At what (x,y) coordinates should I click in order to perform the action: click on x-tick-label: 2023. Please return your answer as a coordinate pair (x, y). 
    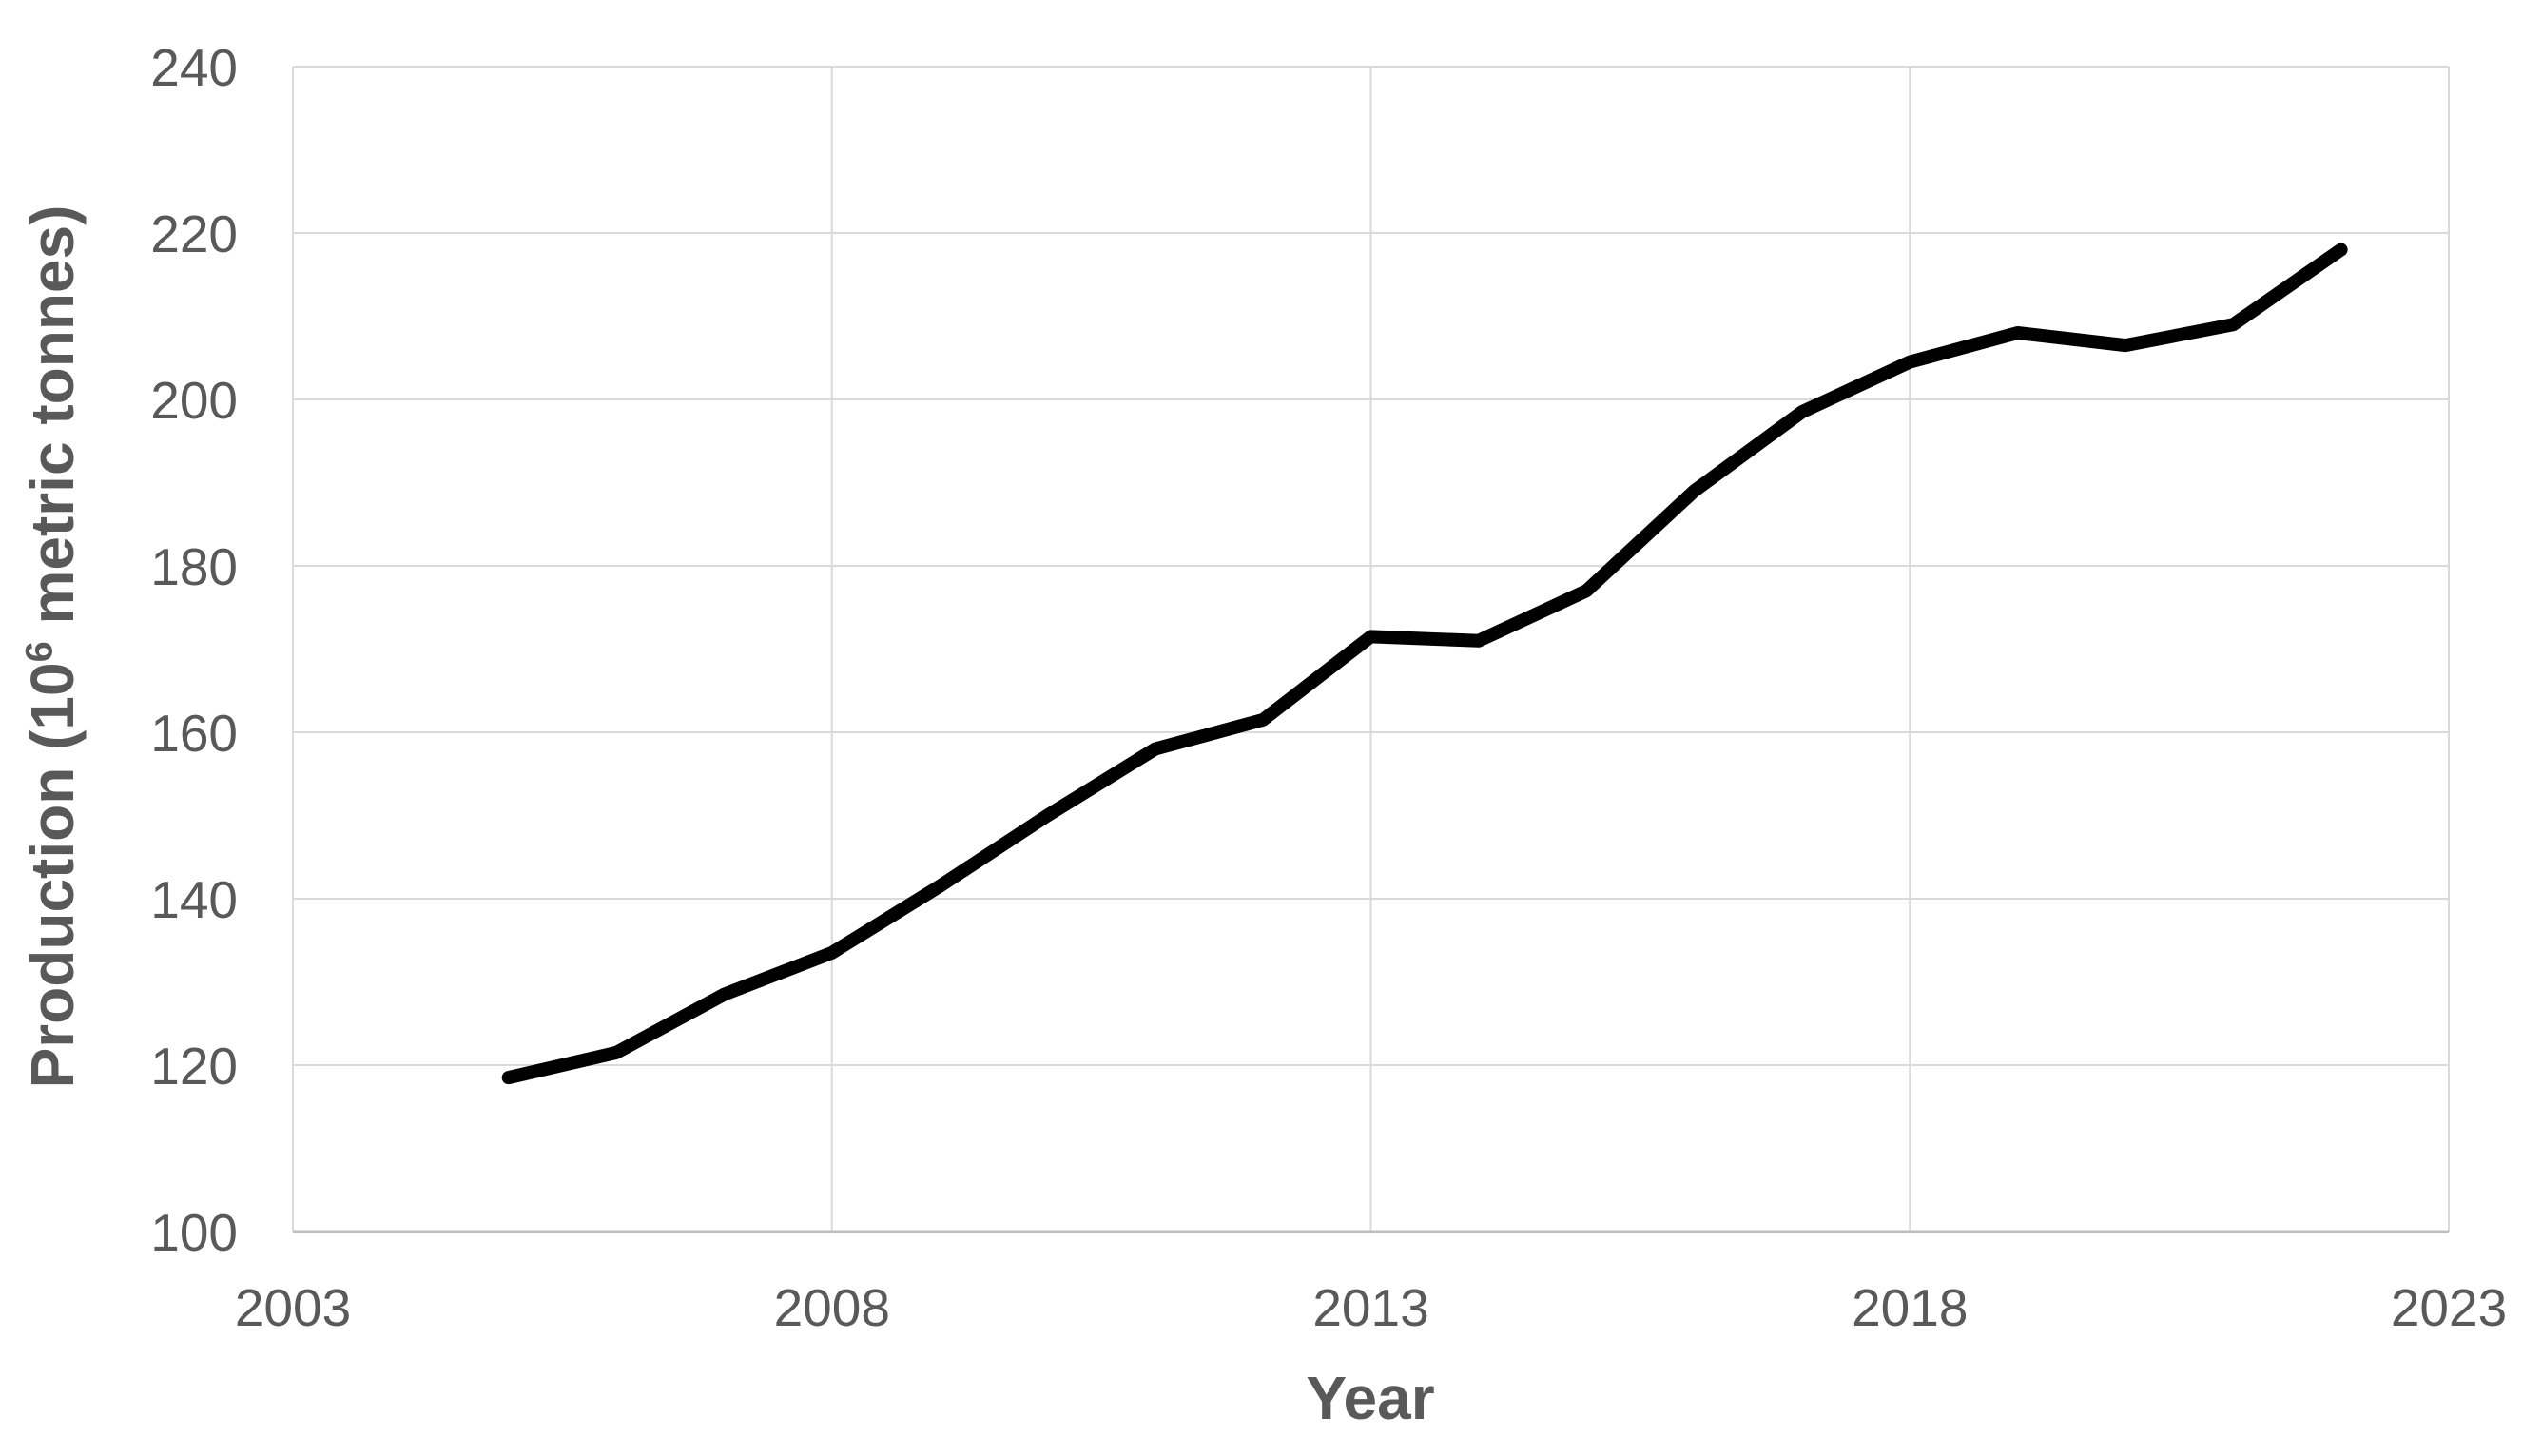
    Looking at the image, I should click on (2449, 1308).